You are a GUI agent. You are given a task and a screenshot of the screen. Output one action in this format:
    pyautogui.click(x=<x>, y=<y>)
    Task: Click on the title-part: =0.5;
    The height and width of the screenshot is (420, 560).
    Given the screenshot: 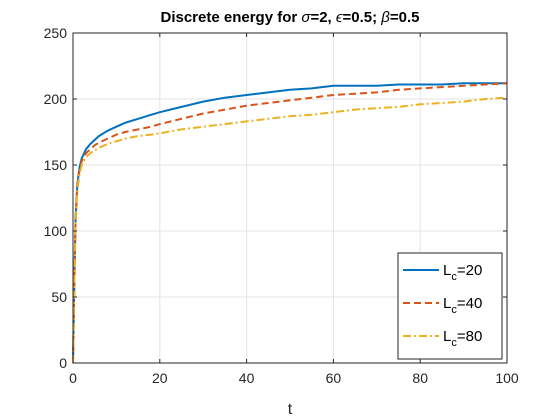 What is the action you would take?
    pyautogui.click(x=362, y=17)
    